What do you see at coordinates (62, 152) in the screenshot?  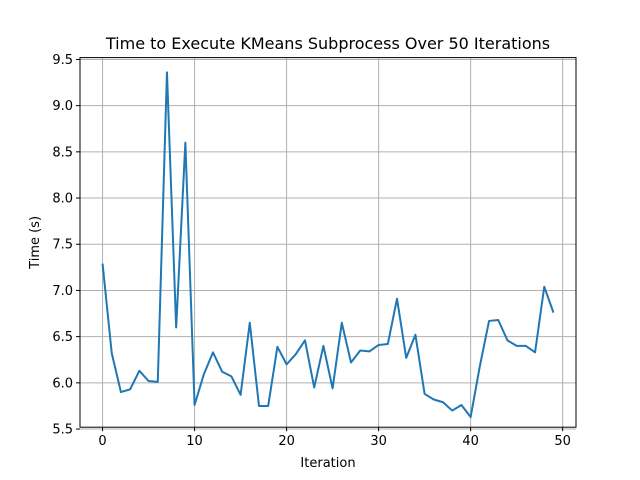 I see `y-tick-label: 8.5` at bounding box center [62, 152].